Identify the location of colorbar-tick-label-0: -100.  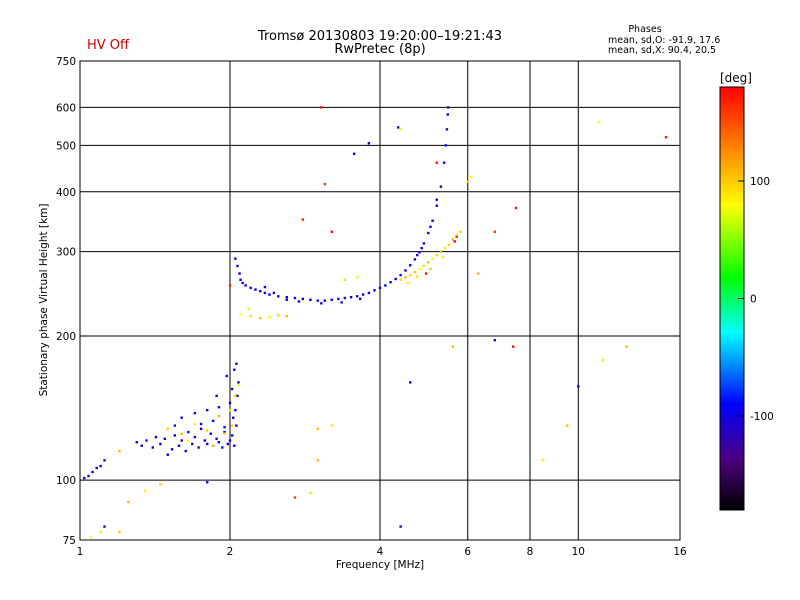
(762, 417).